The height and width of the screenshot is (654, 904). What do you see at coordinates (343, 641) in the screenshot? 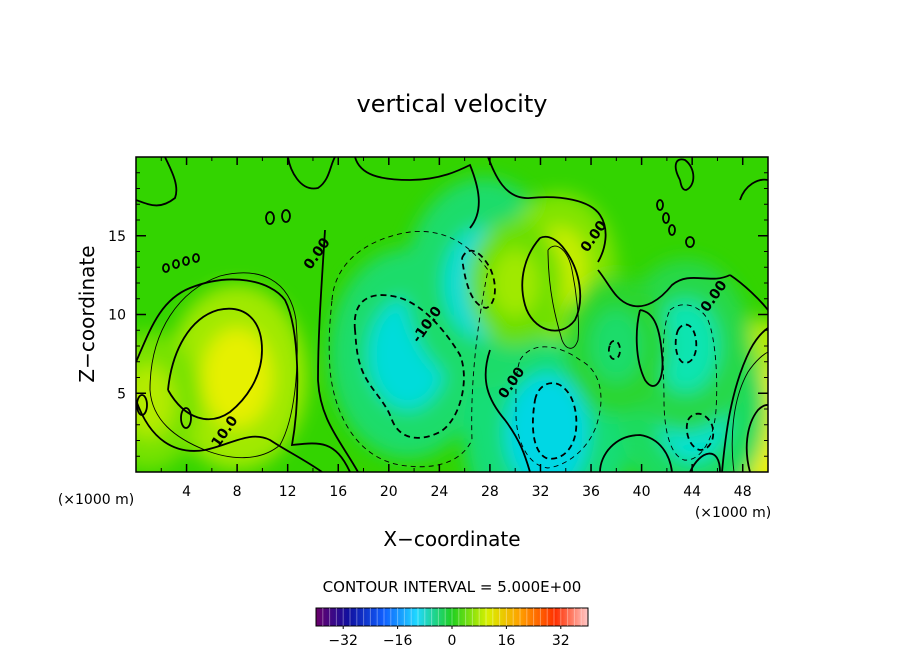
I see `colorbar-tick-label: −32` at bounding box center [343, 641].